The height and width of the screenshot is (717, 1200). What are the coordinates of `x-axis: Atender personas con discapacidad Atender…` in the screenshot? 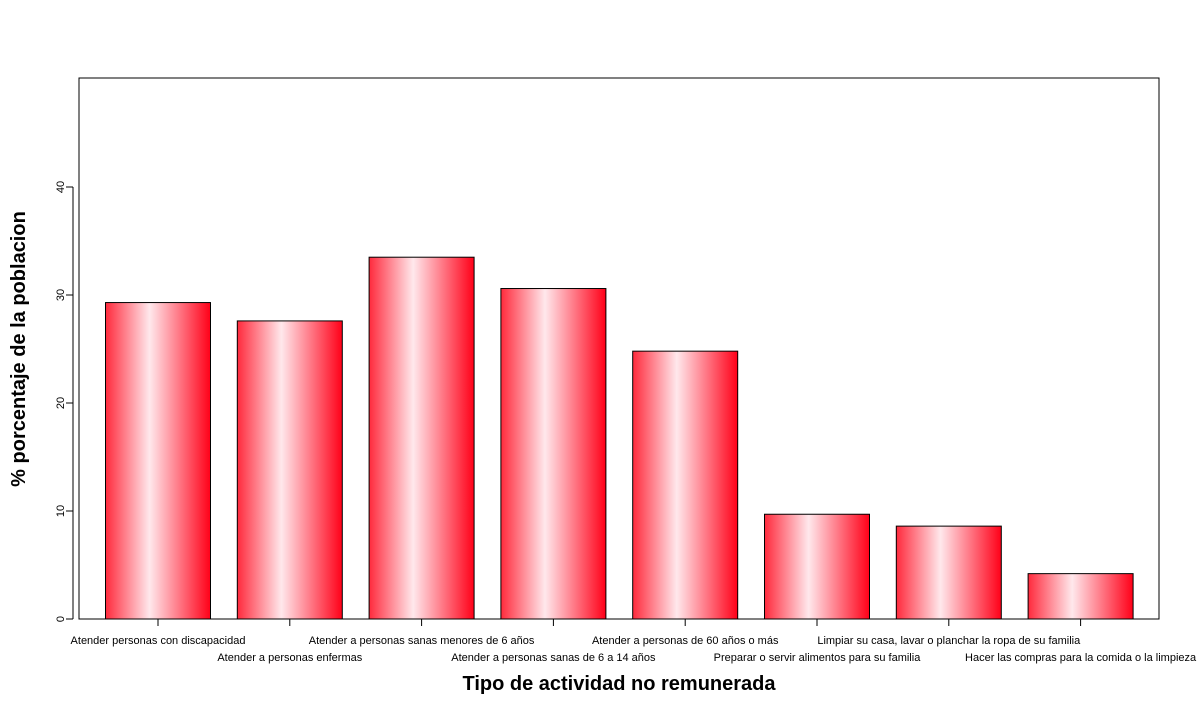 It's located at (634, 641).